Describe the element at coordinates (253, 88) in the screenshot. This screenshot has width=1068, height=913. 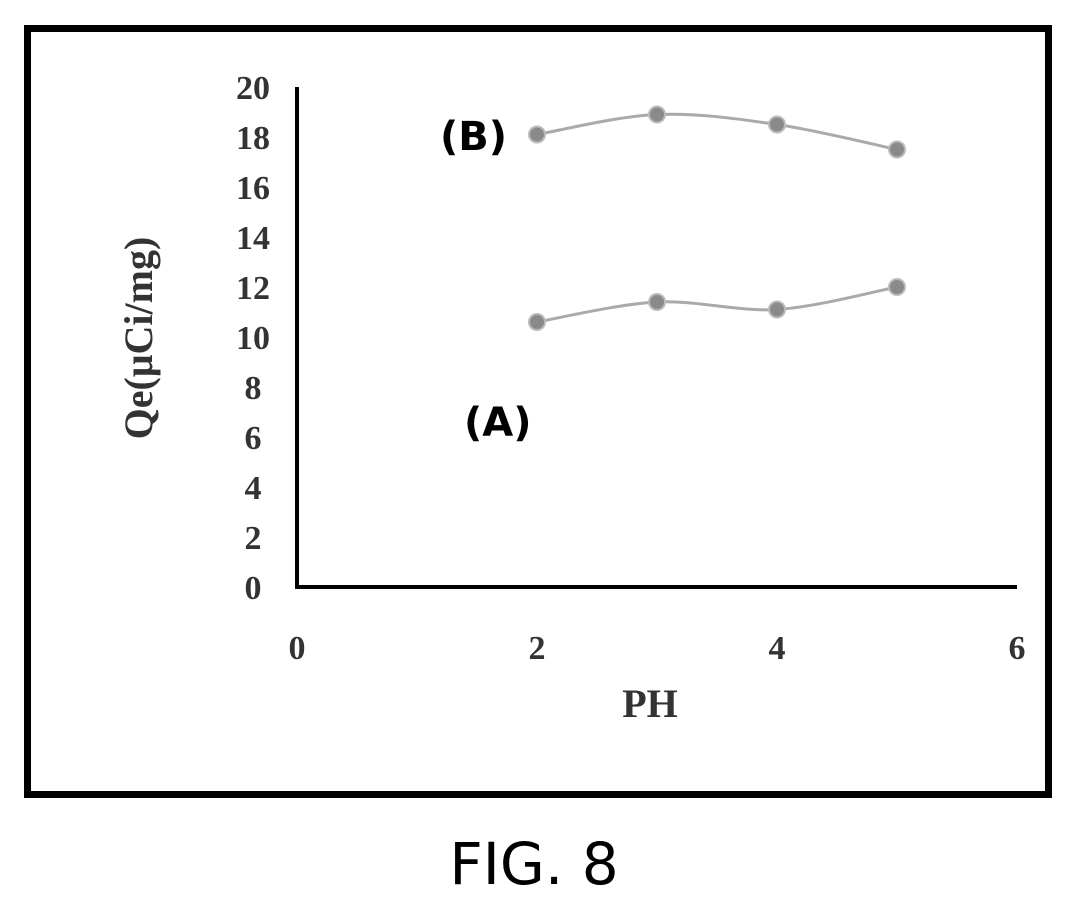
I see `y-tick-label: 20` at that location.